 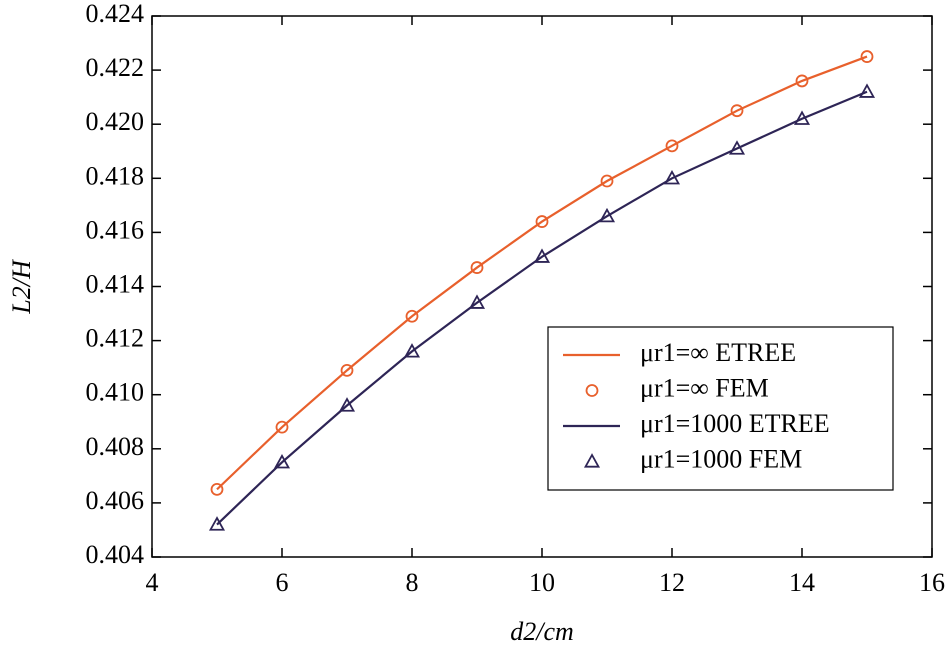 I want to click on x-tick-label: 16, so click(x=932, y=582).